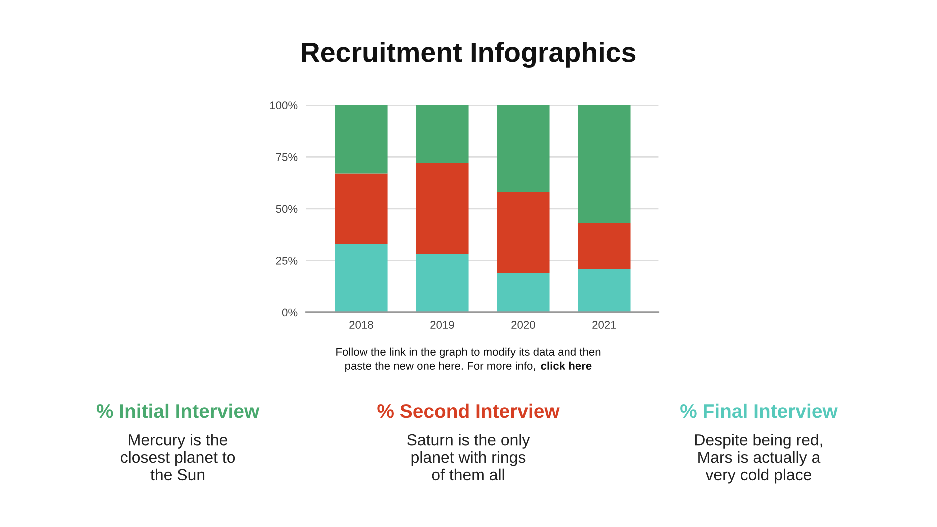  I want to click on text: Mercury is the closest planet to the Sun, so click(178, 457).